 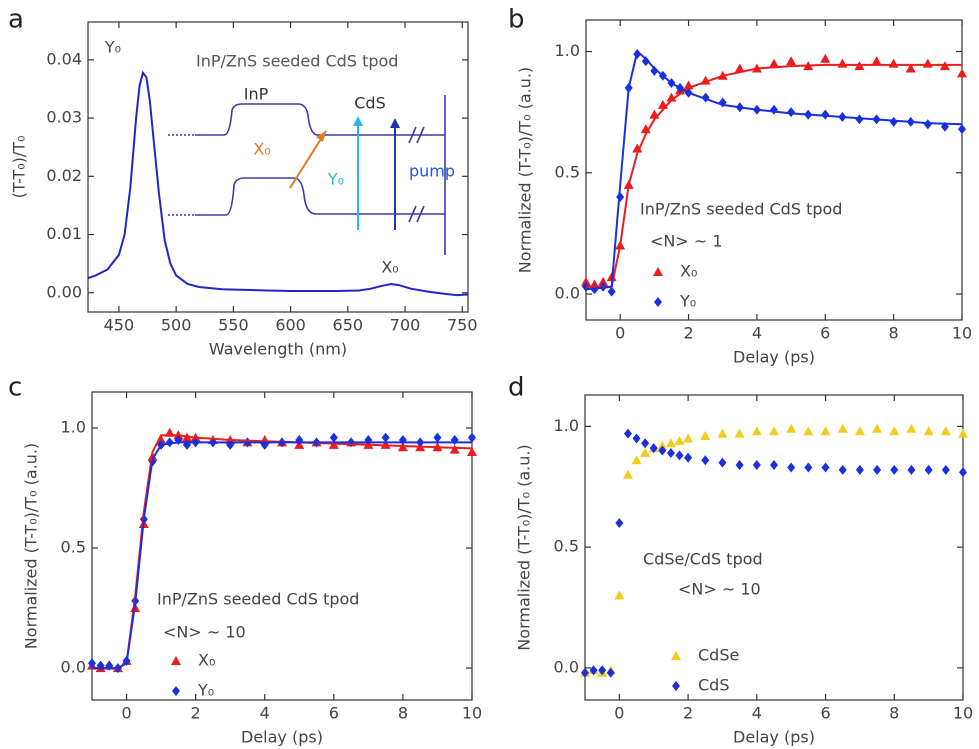 I want to click on lower-level, so click(x=320, y=196).